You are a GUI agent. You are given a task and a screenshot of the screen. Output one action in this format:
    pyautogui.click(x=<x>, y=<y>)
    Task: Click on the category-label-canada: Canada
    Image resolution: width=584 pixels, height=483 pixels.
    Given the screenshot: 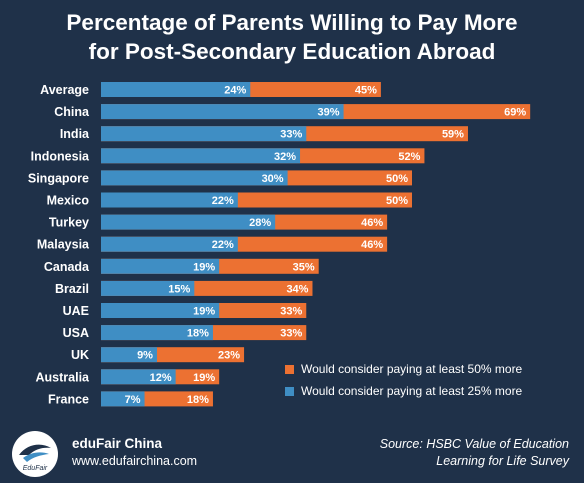 What is the action you would take?
    pyautogui.click(x=67, y=267)
    